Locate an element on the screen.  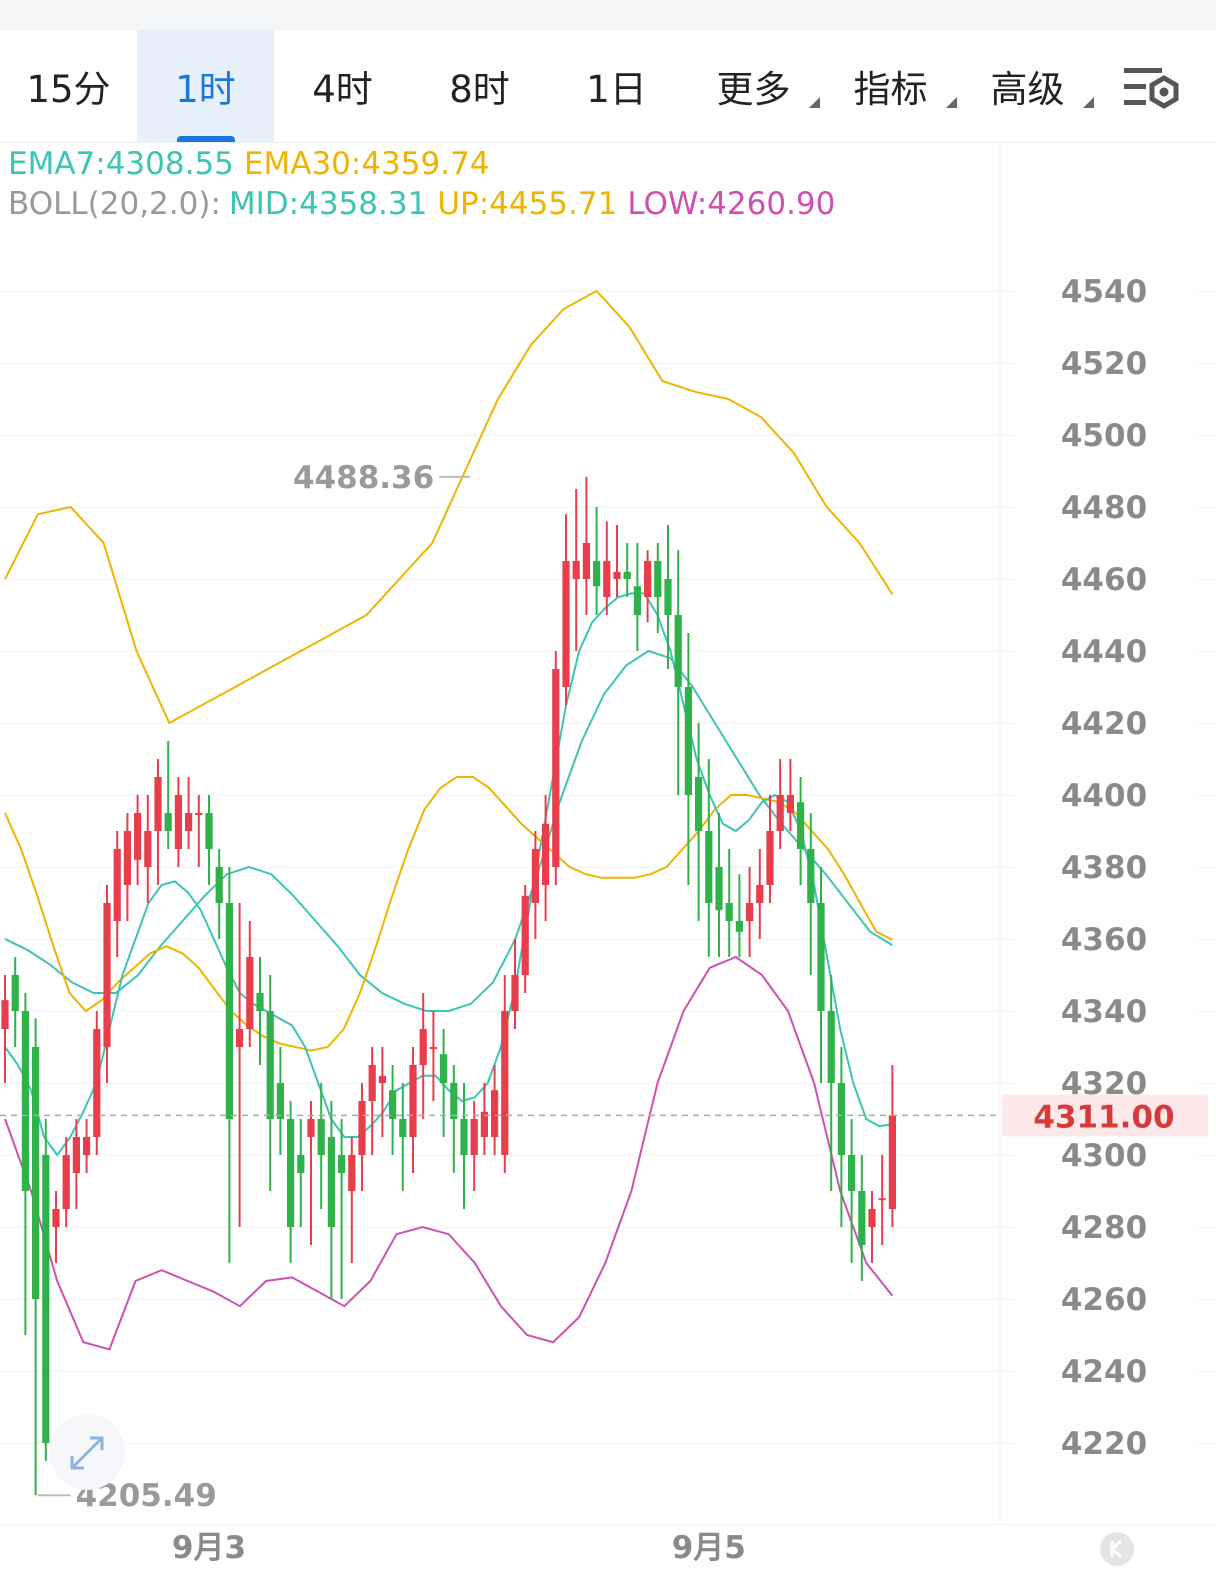
ema7-value: EMA7:4308.55 is located at coordinates (121, 164).